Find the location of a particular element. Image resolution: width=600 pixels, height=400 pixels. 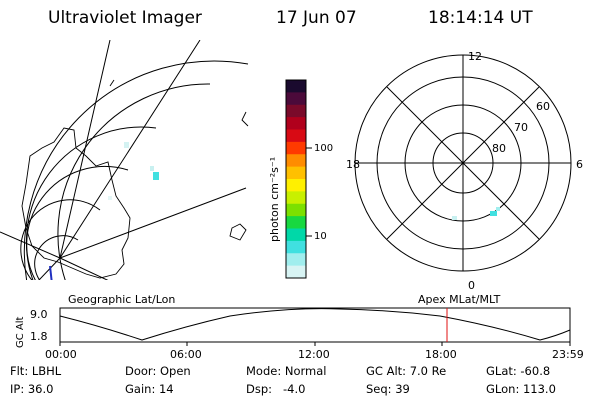

colorbar-frame is located at coordinates (296, 179).